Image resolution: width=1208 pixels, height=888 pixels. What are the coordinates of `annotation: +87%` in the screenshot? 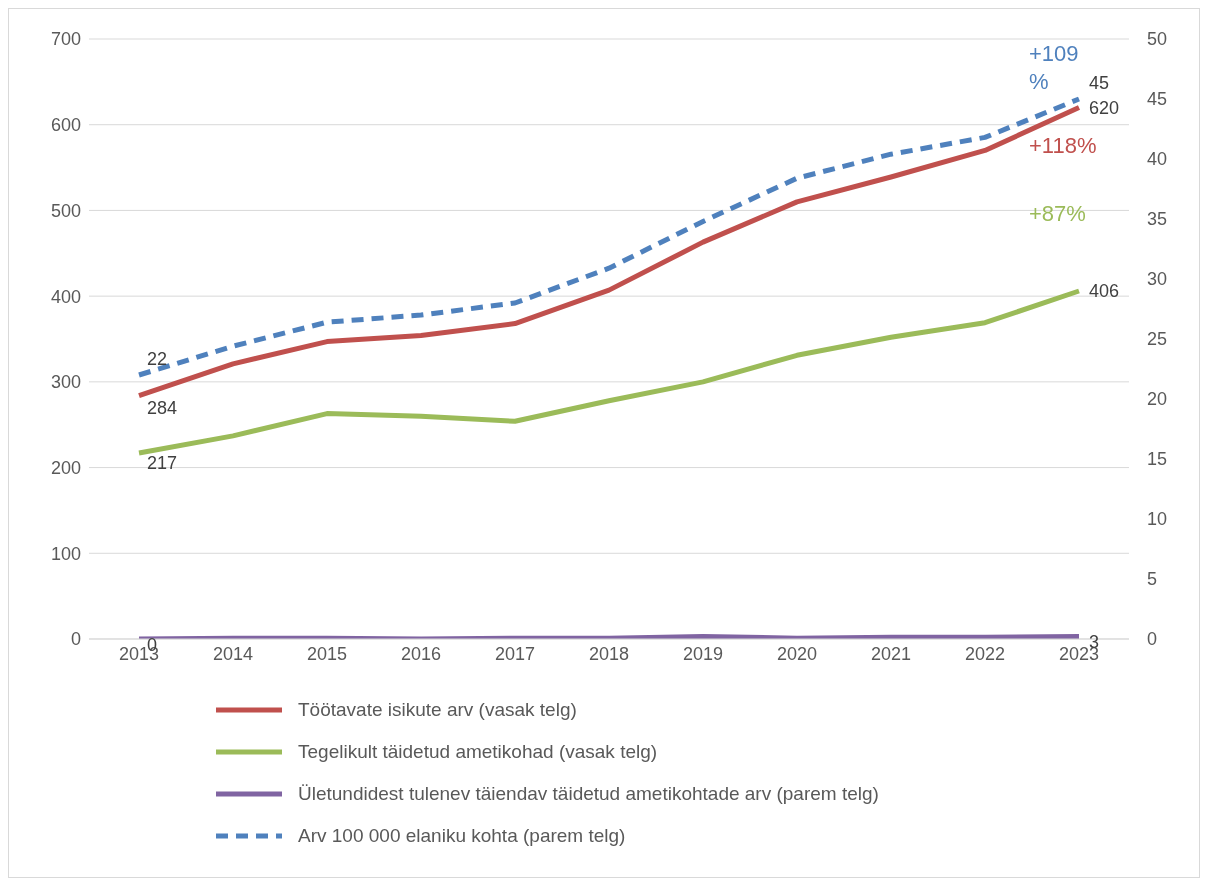 It's located at (1057, 213).